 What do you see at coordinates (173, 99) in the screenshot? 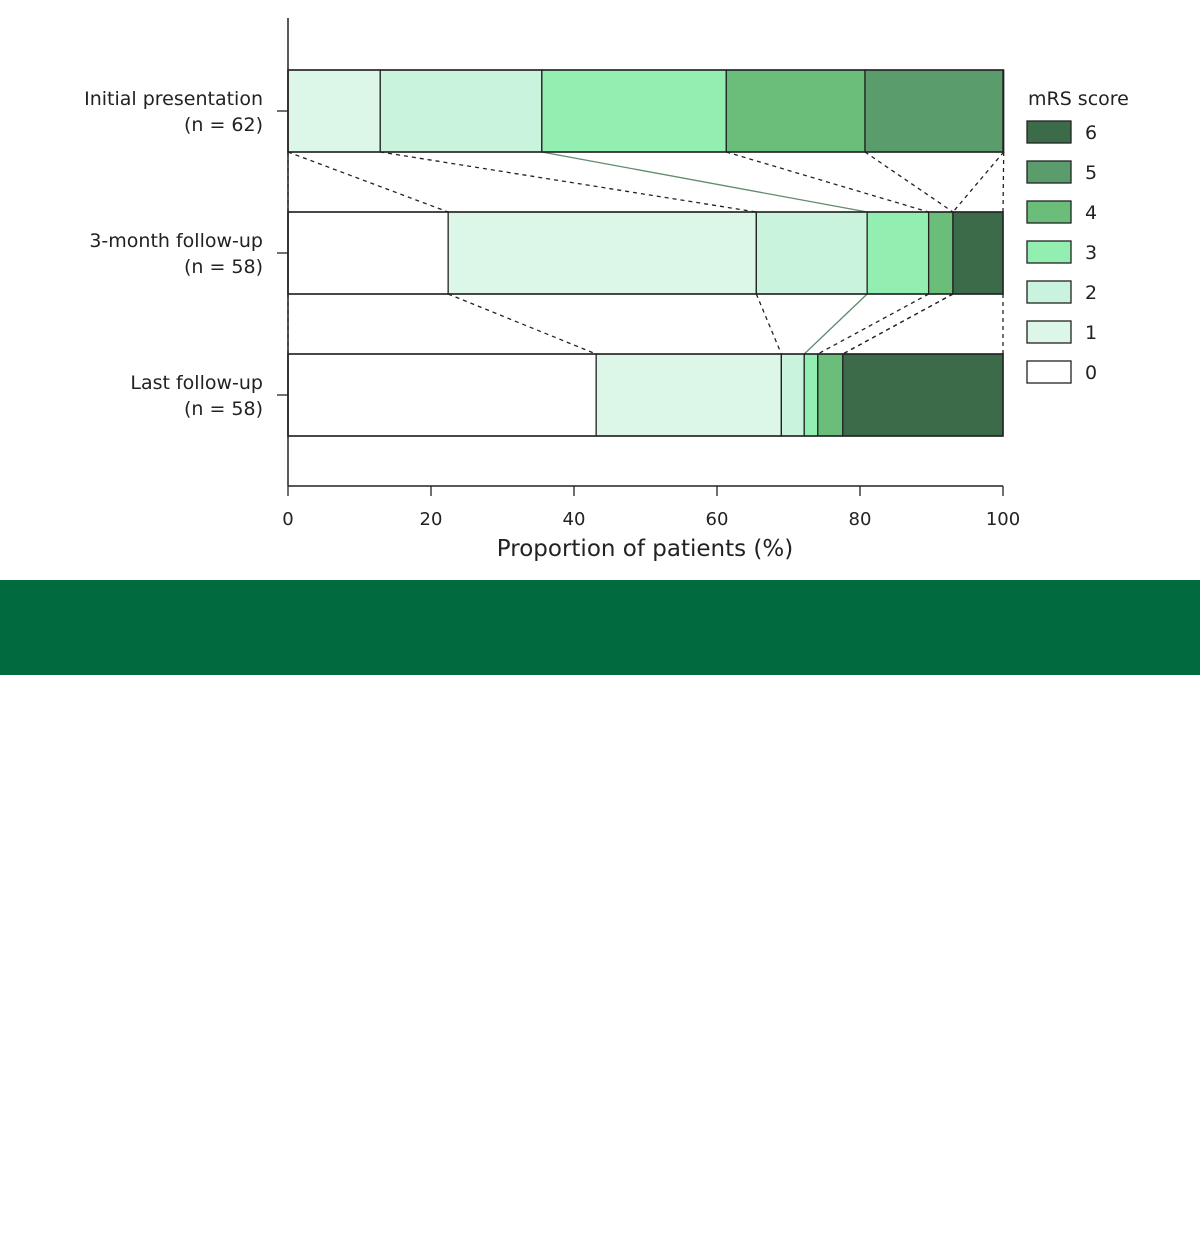
I see `category-label: Initial presentation` at bounding box center [173, 99].